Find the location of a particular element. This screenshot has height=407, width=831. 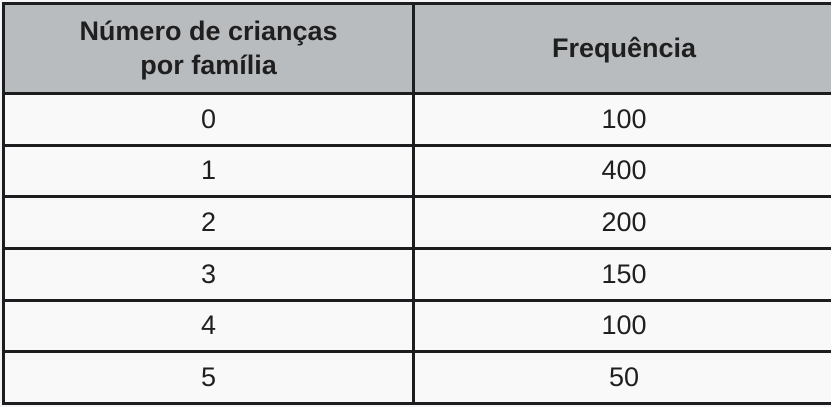

cell-children-4: 4 is located at coordinates (208, 326).